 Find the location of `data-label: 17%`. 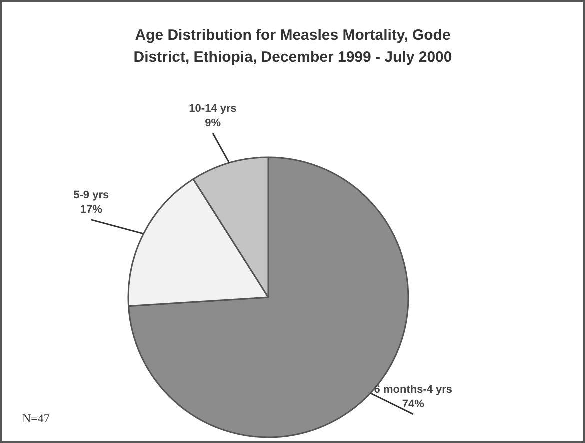

data-label: 17% is located at coordinates (91, 210).